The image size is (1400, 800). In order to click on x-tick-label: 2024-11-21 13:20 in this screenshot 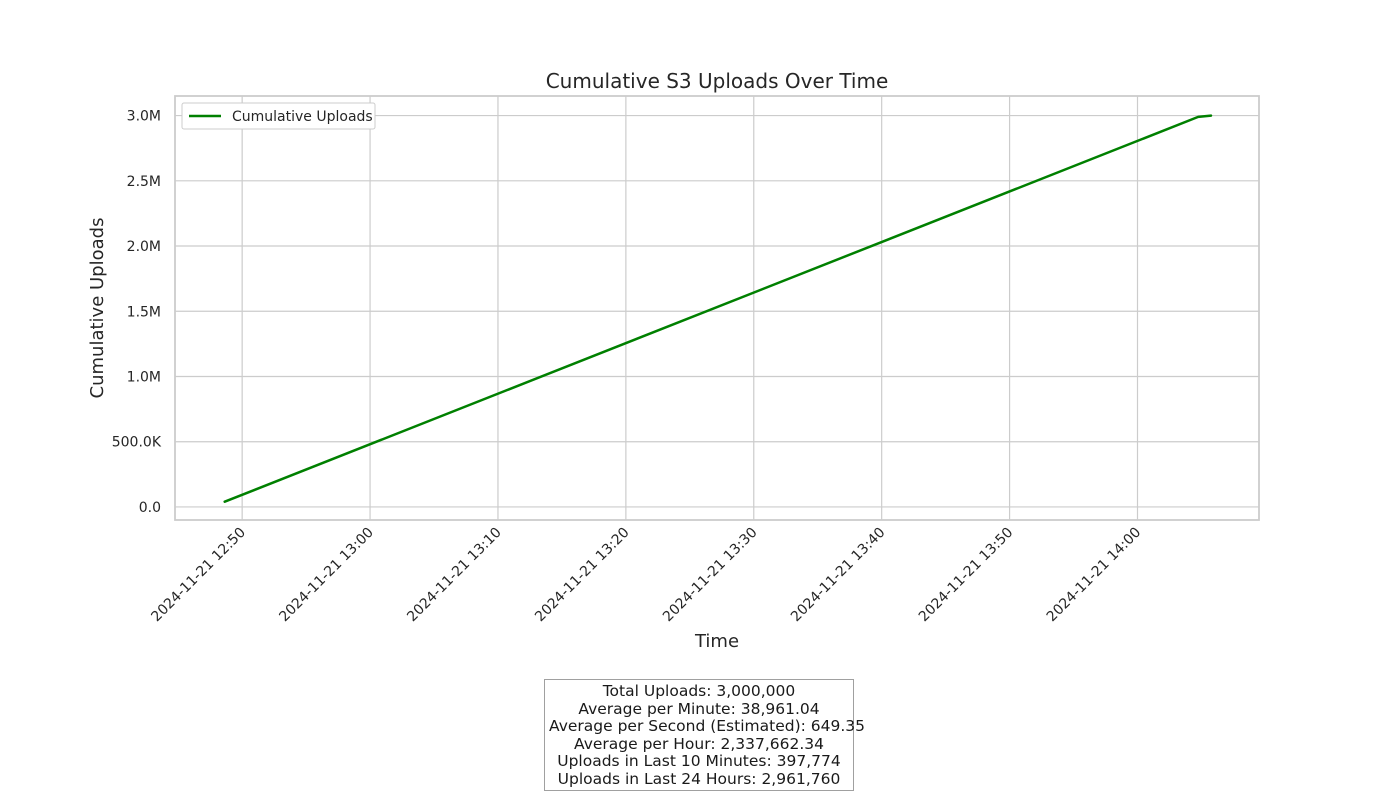, I will do `click(582, 575)`.